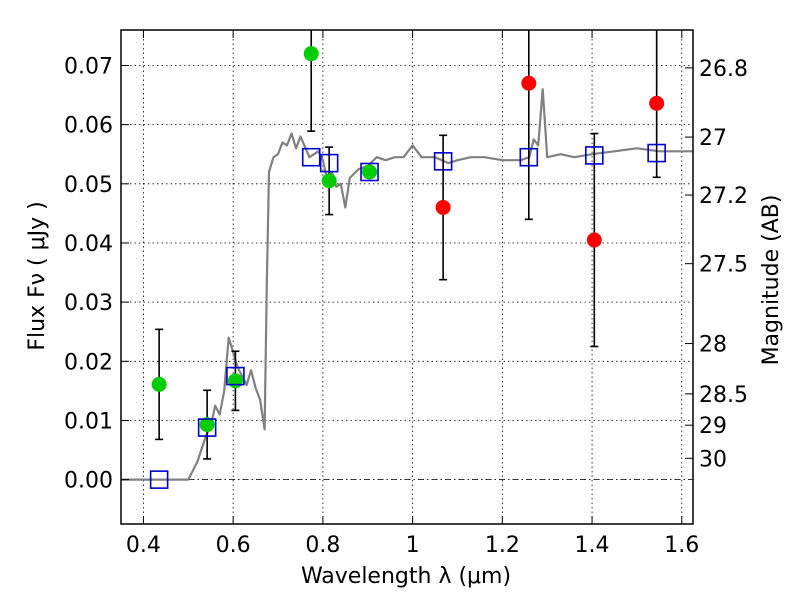  I want to click on x-tick-label: 1.4, so click(592, 545).